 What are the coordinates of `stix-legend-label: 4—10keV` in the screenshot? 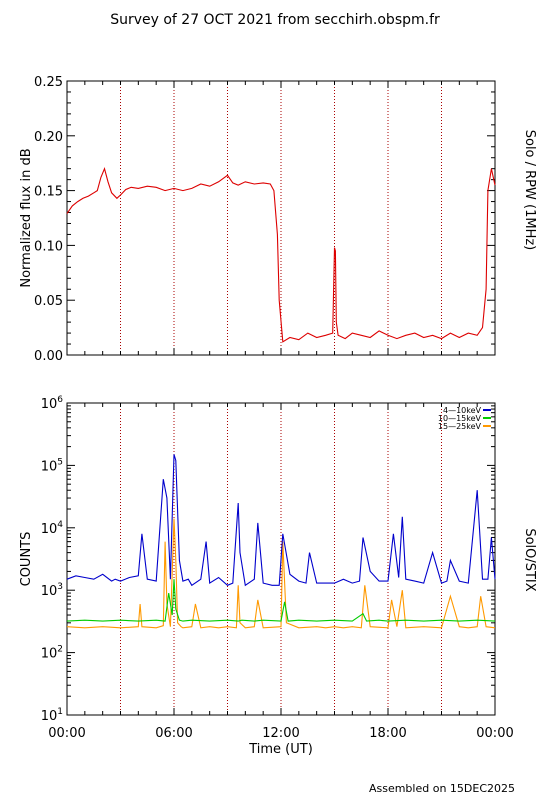 It's located at (462, 410).